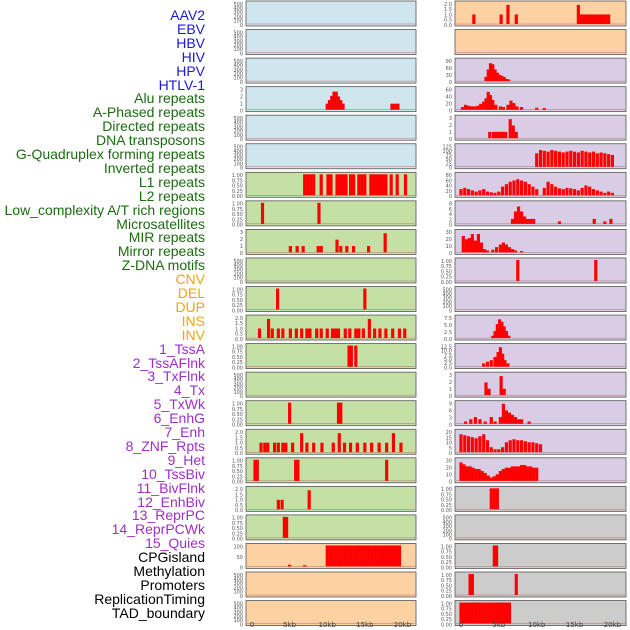 This screenshot has width=630, height=630. I want to click on track-label: DNA transposons, so click(150, 140).